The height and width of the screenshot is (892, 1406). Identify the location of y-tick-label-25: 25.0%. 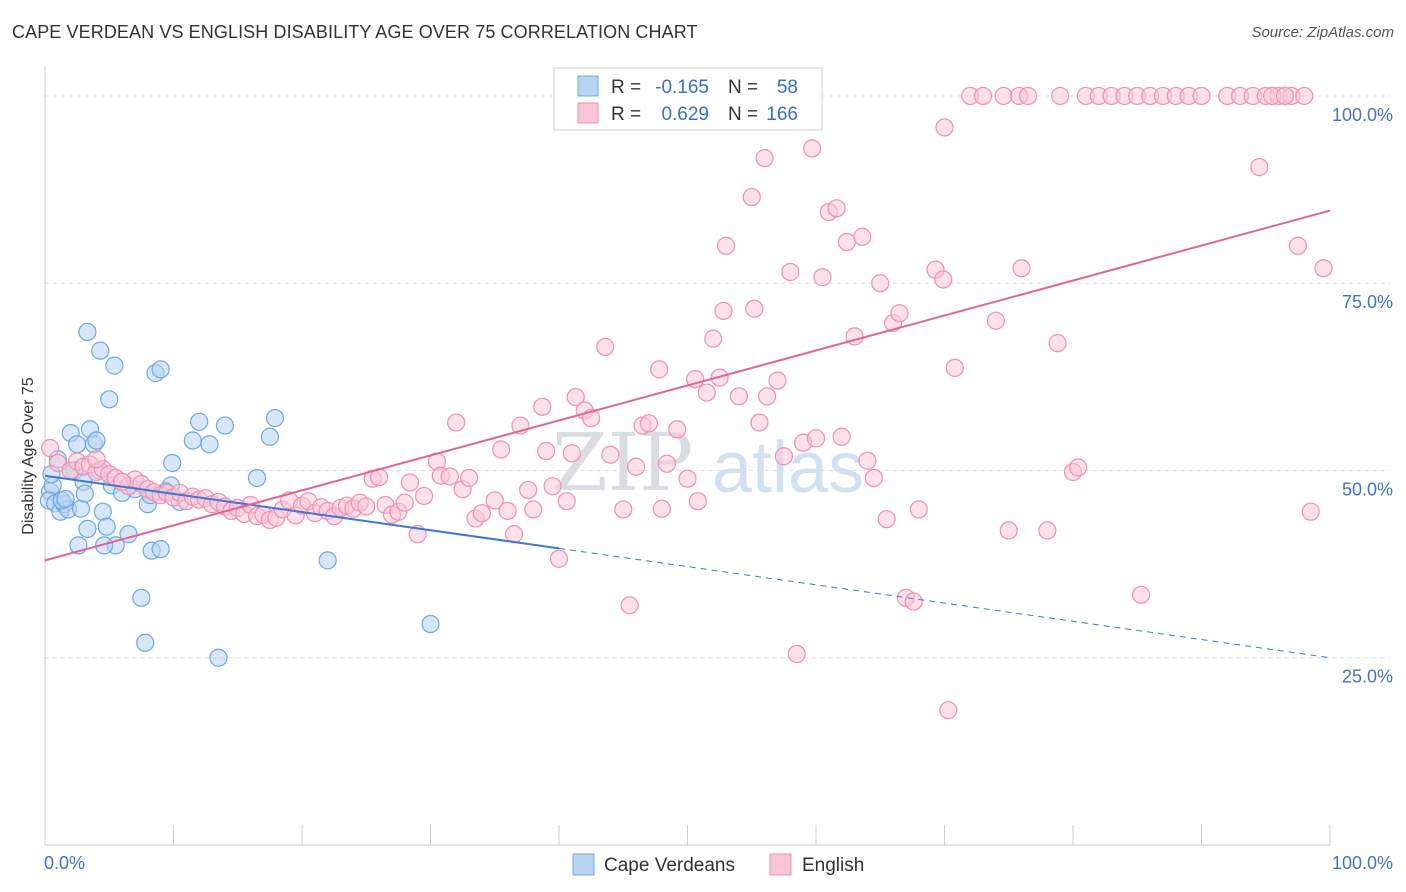
(1367, 677).